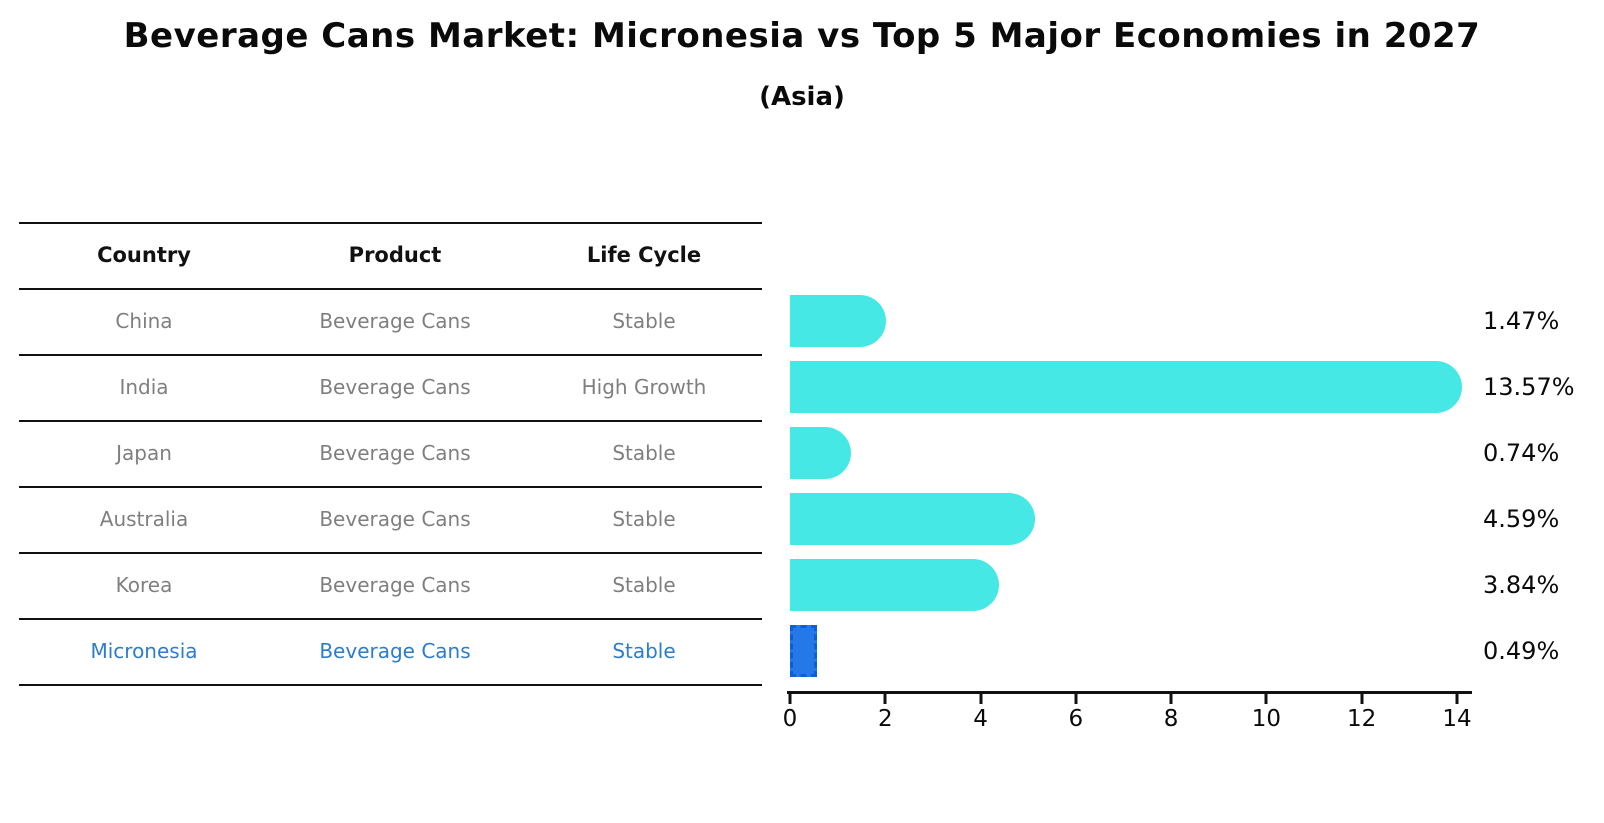  Describe the element at coordinates (395, 255) in the screenshot. I see `table-header-product: Product` at that location.